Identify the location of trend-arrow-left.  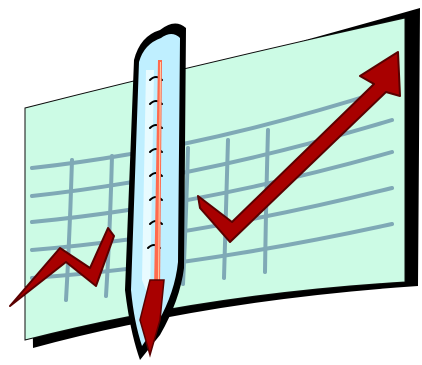
(62, 267).